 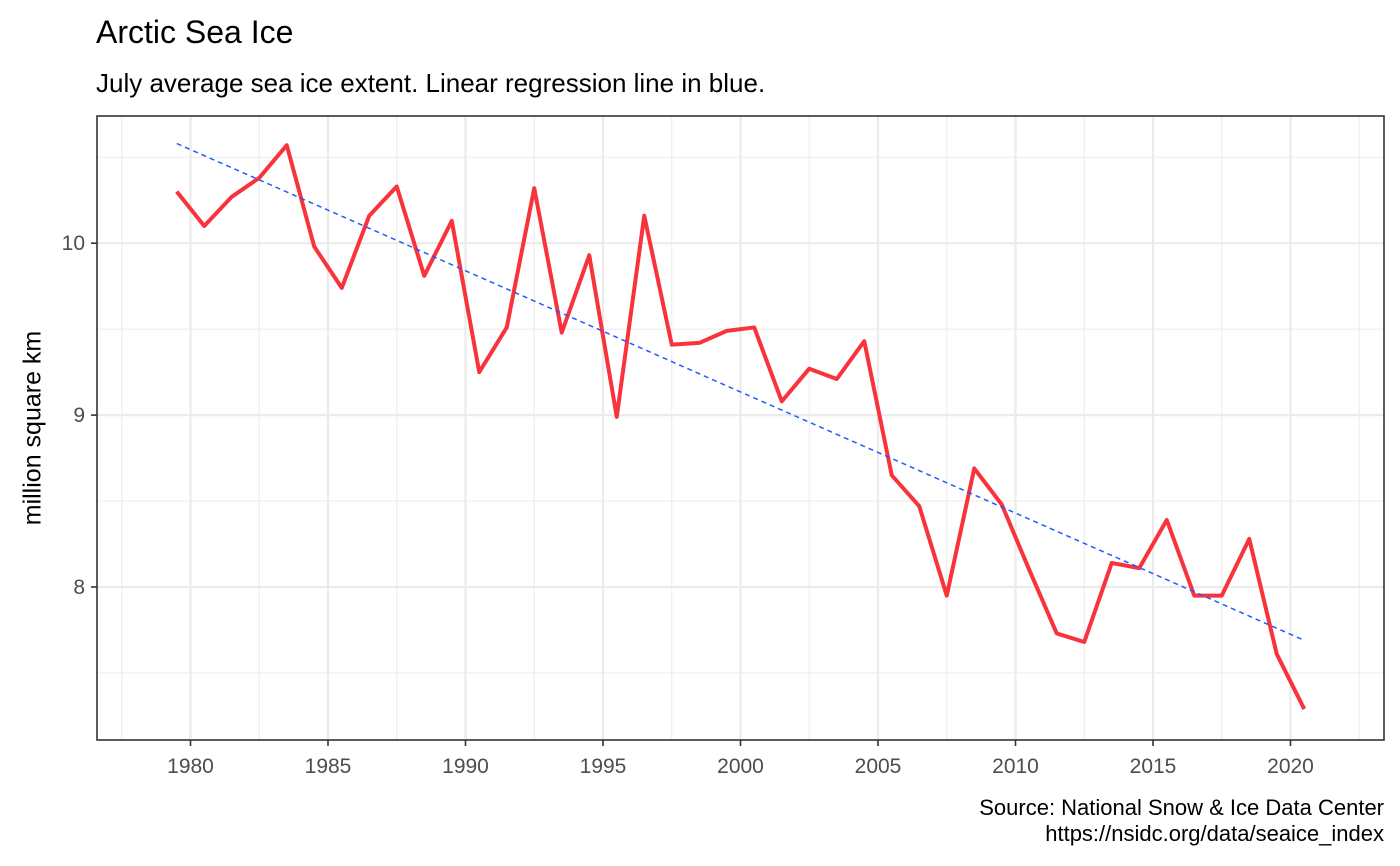 What do you see at coordinates (1015, 766) in the screenshot?
I see `x-tick-label: 2010` at bounding box center [1015, 766].